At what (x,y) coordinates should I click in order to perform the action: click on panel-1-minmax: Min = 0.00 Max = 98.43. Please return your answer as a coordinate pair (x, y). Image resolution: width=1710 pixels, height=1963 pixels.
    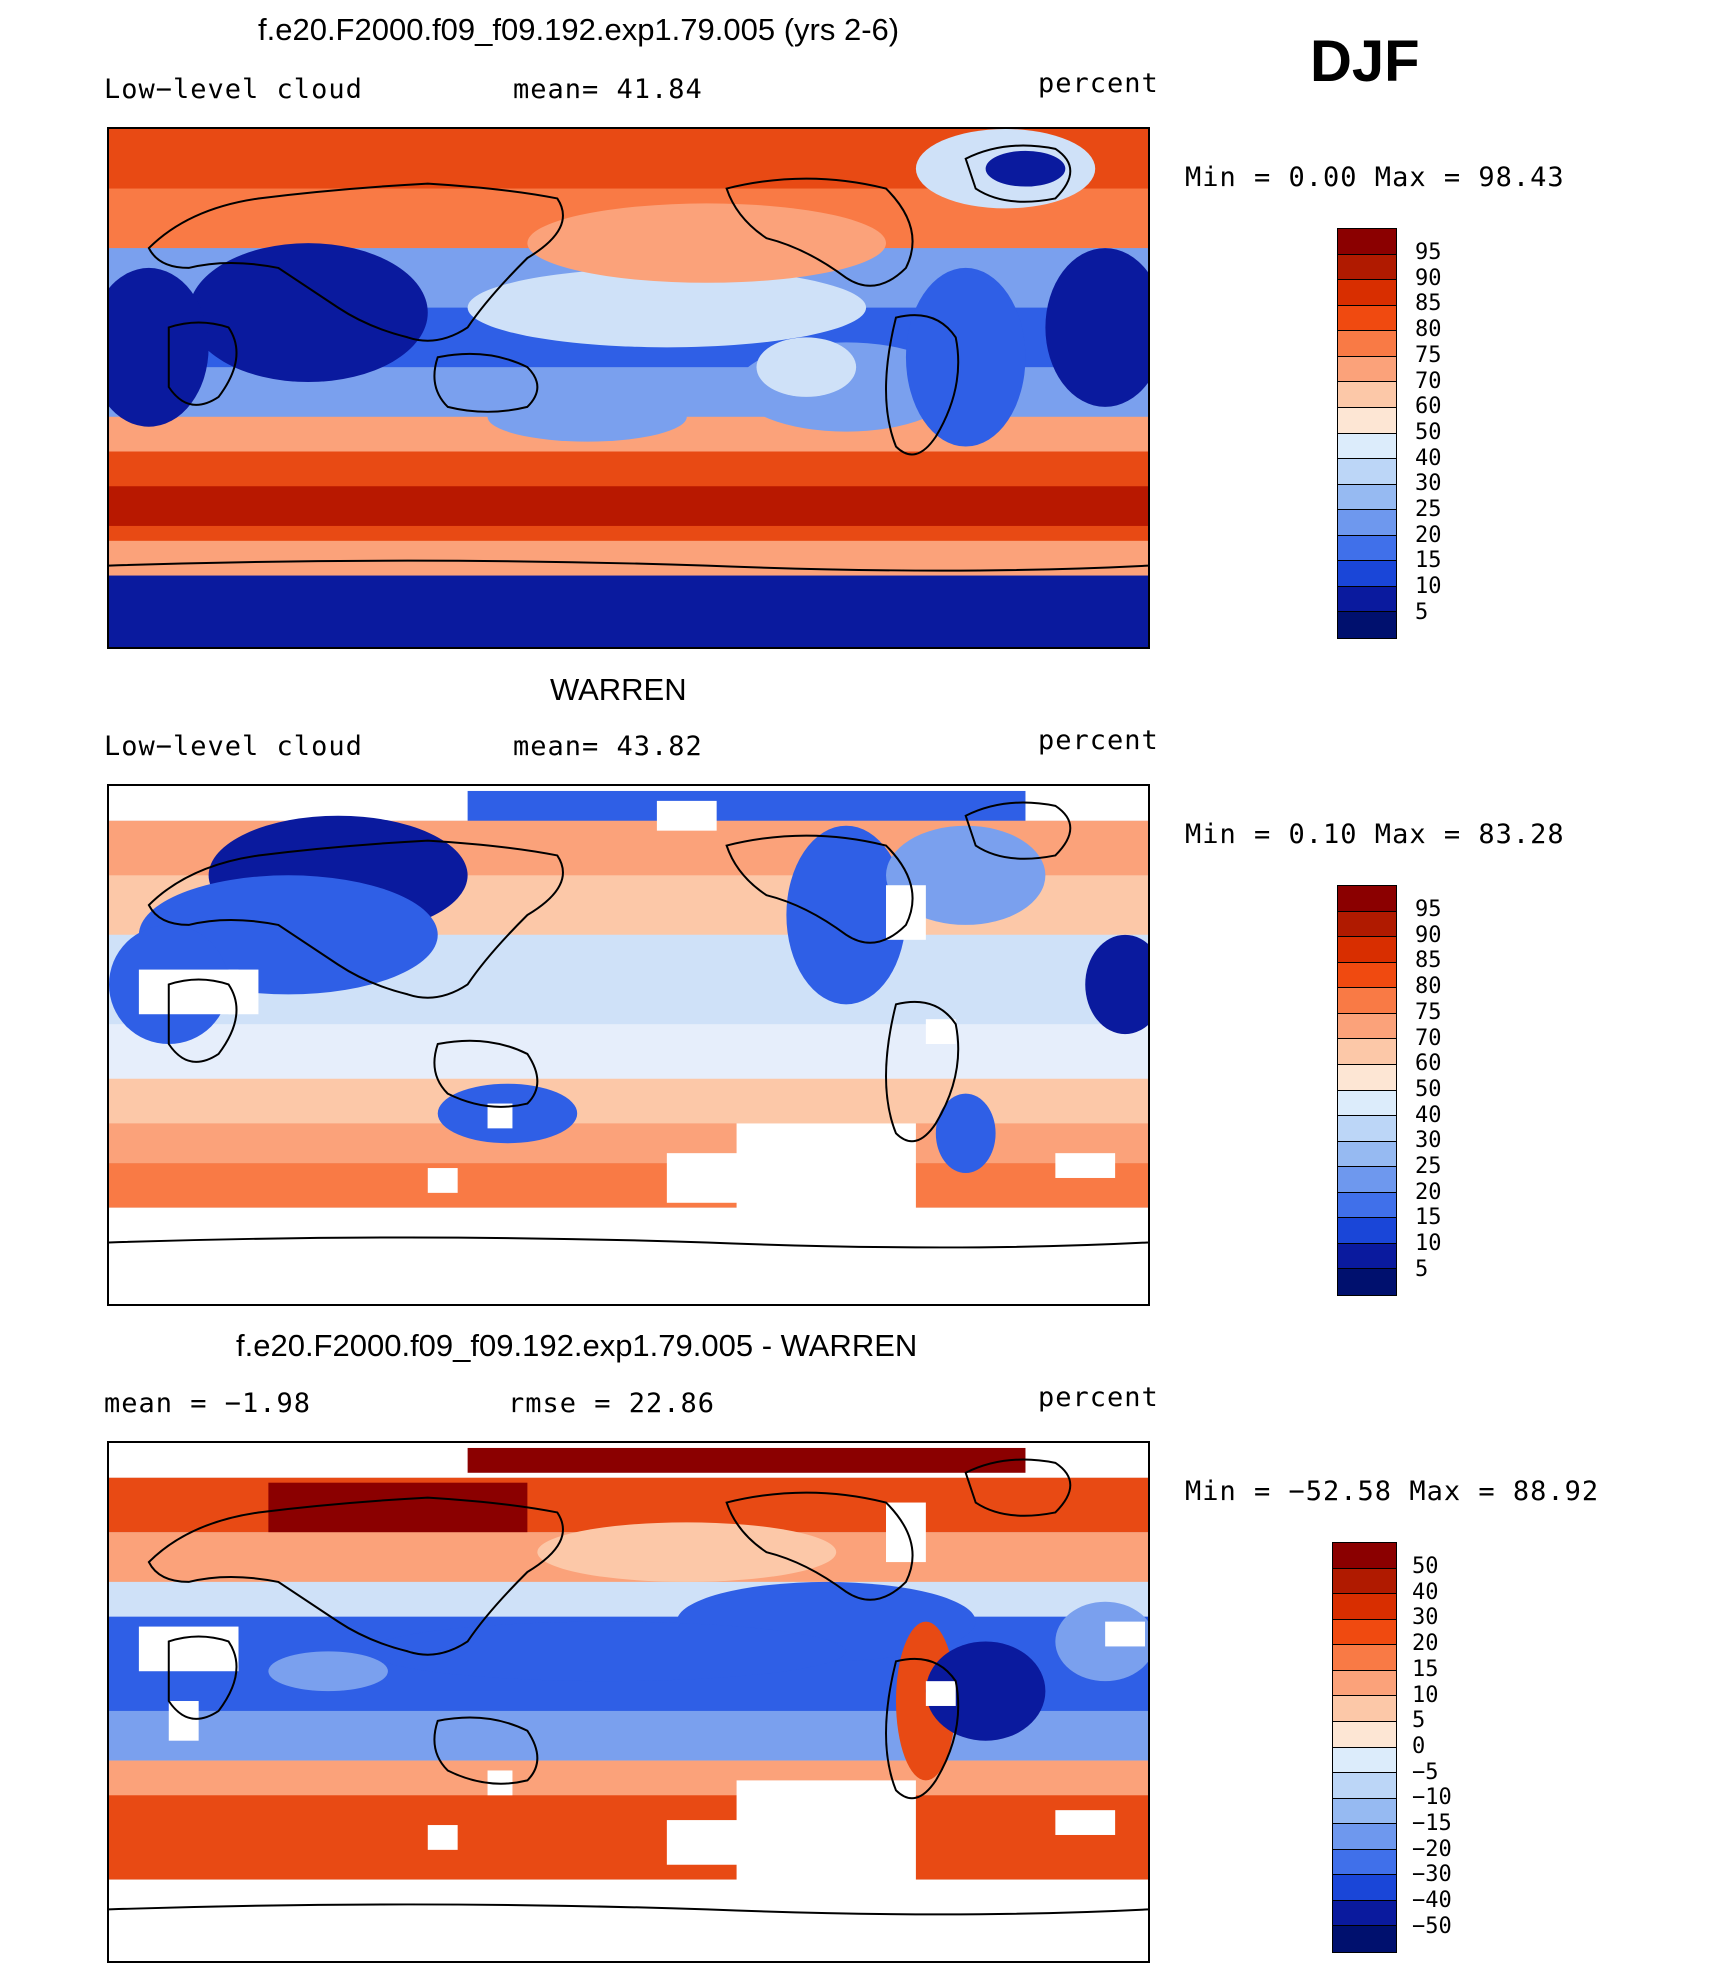
    Looking at the image, I should click on (1375, 177).